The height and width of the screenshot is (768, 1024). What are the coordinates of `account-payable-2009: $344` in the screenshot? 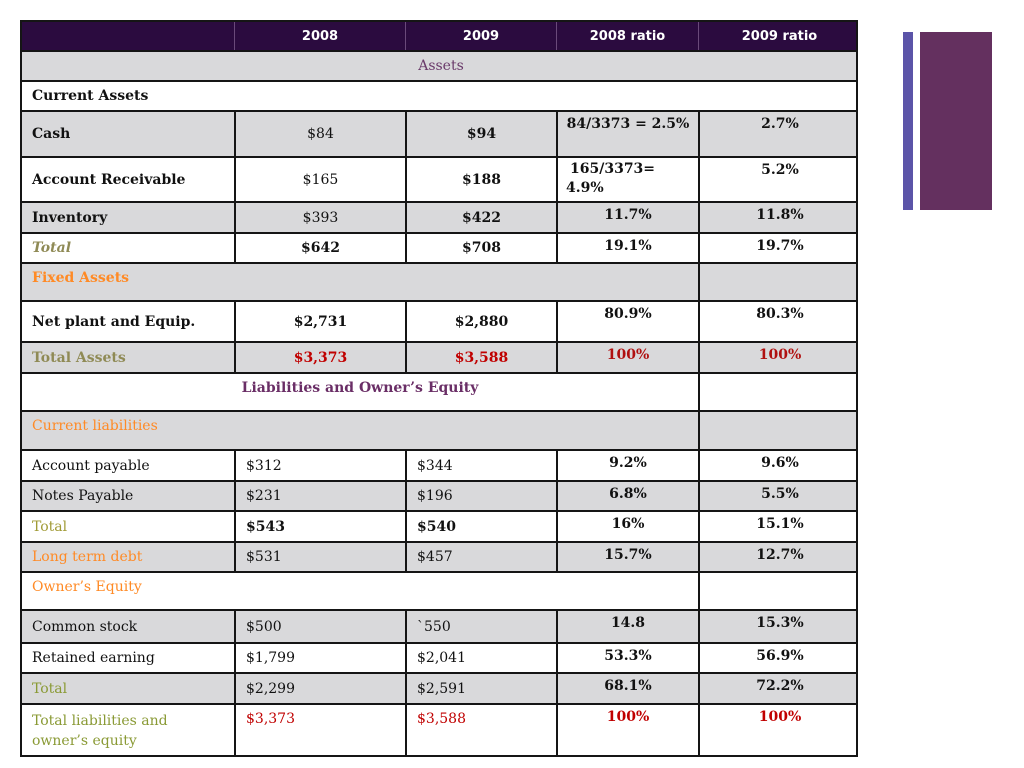 It's located at (480, 465).